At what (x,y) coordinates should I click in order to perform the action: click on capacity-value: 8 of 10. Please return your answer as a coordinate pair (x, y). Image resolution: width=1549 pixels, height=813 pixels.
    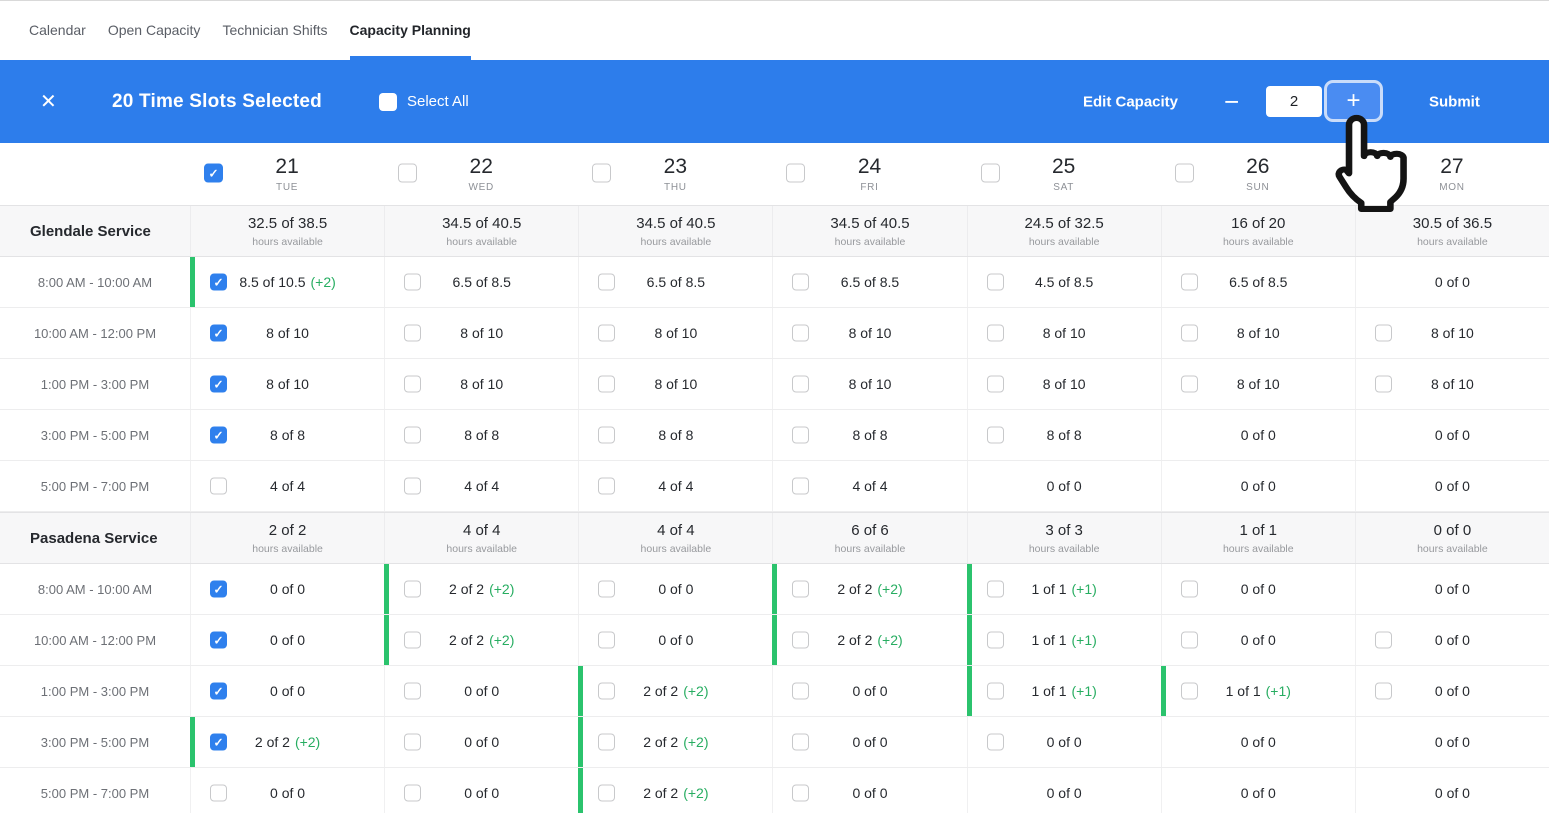
    Looking at the image, I should click on (870, 384).